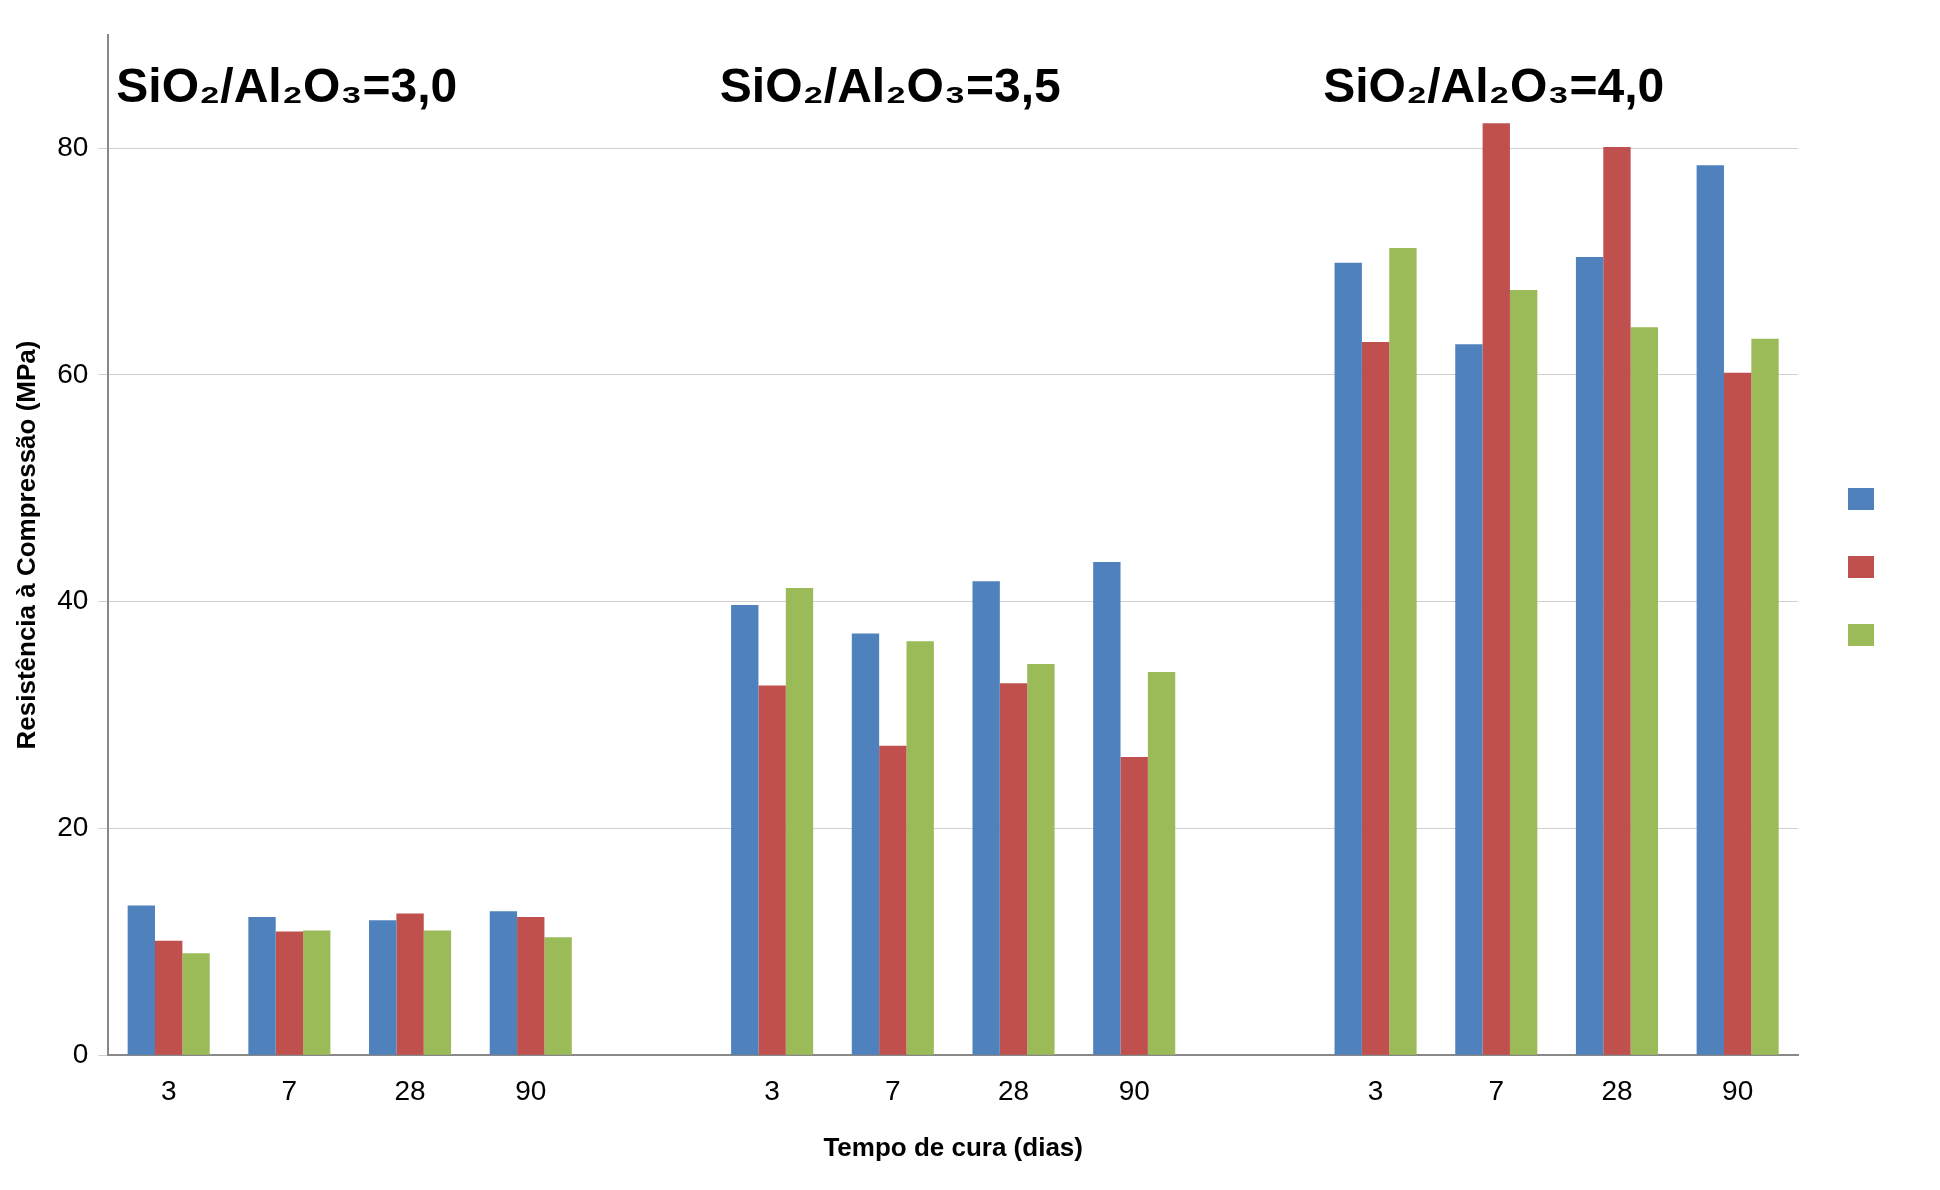 The height and width of the screenshot is (1190, 1940). I want to click on y-tick-label: 60, so click(73, 373).